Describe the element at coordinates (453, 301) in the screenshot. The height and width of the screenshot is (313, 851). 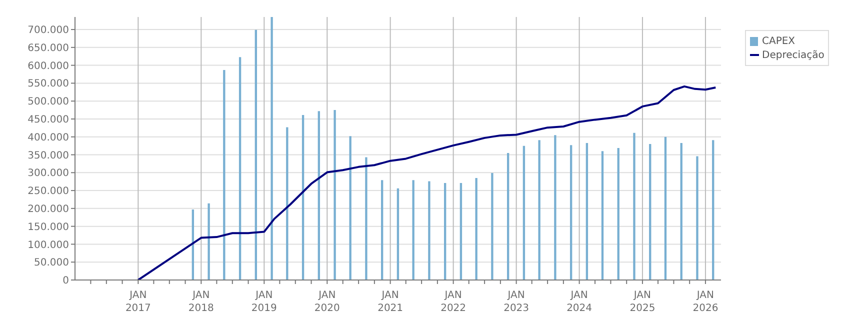
I see `x-tick-label: JAN 2022` at that location.